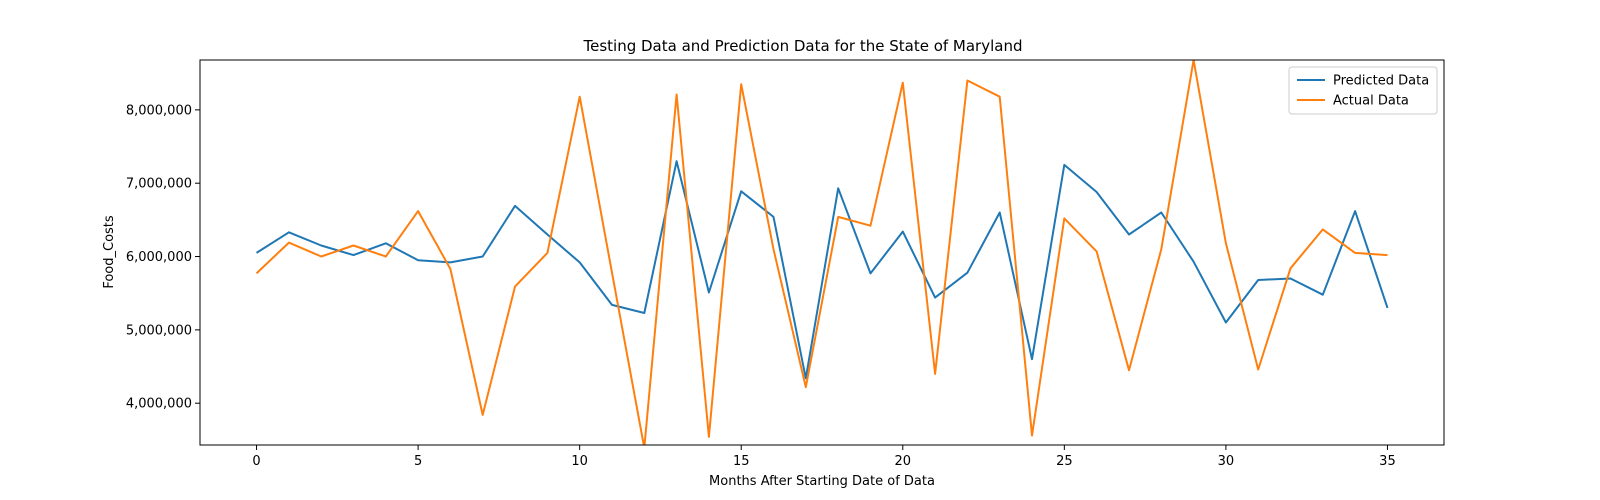 The image size is (1600, 500). I want to click on y-tick-label: 6,000,000, so click(159, 257).